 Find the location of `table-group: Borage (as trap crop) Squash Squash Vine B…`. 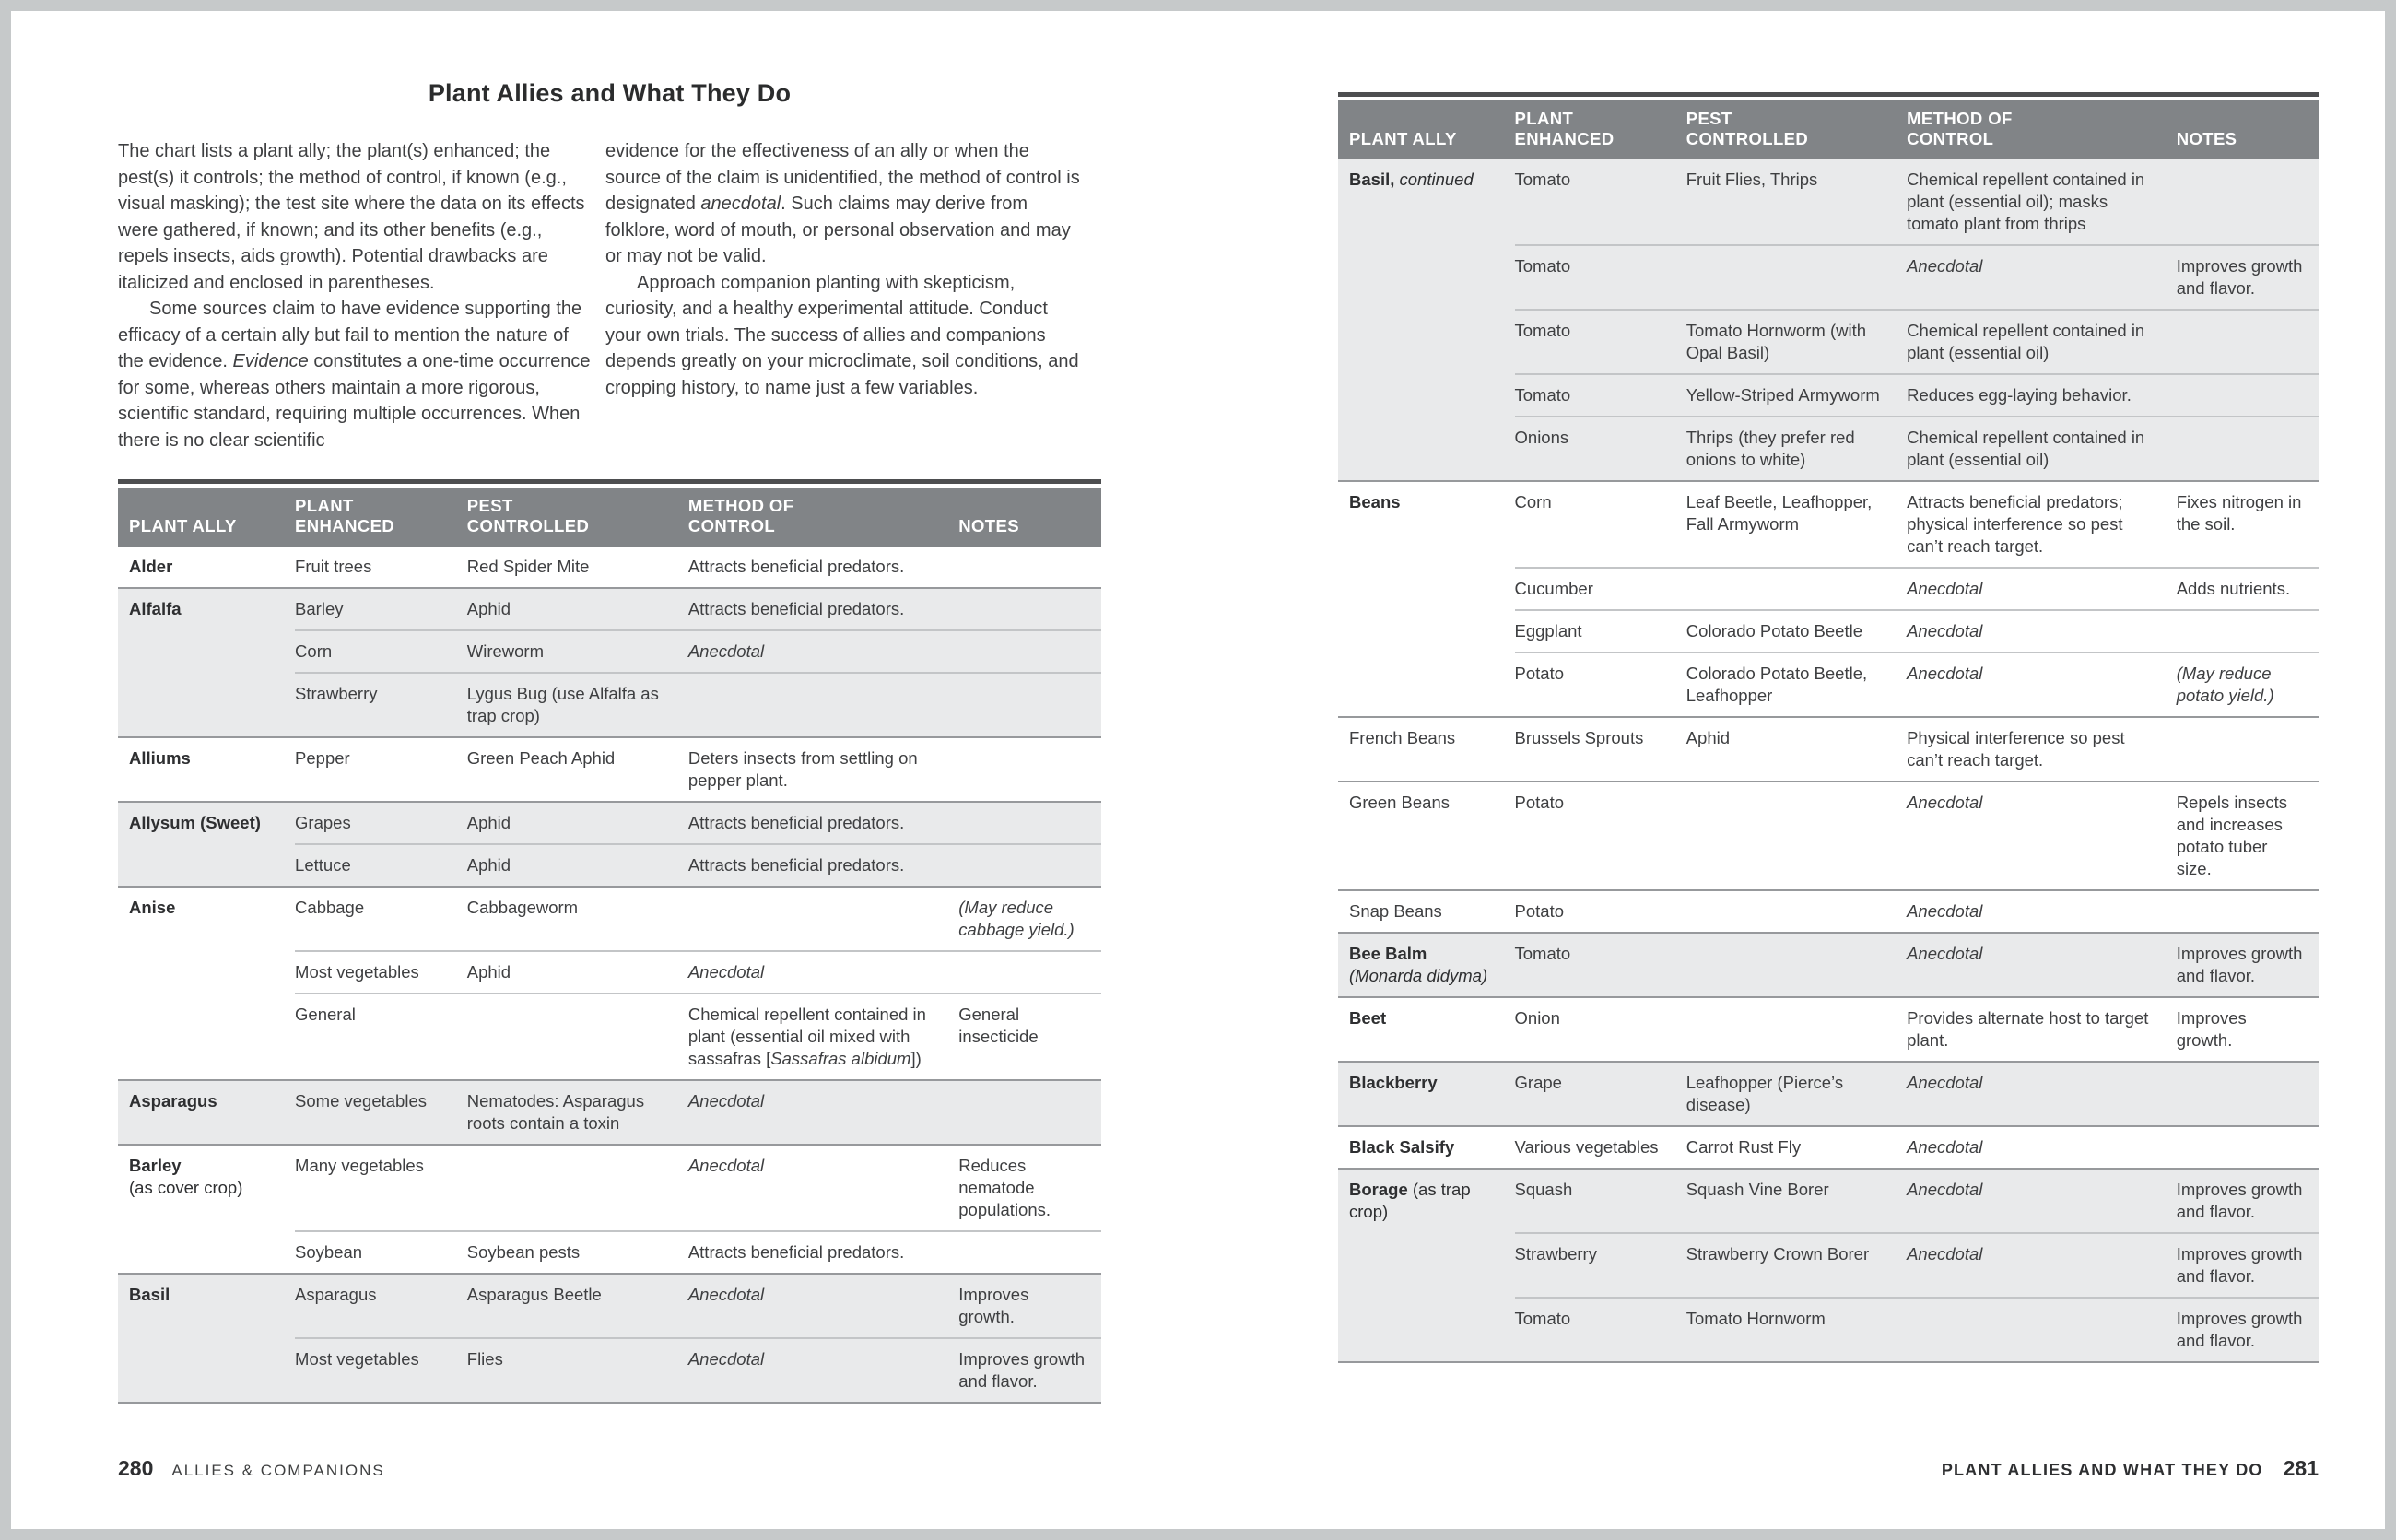

table-group: Borage (as trap crop) Squash Squash Vine B… is located at coordinates (1829, 1264).